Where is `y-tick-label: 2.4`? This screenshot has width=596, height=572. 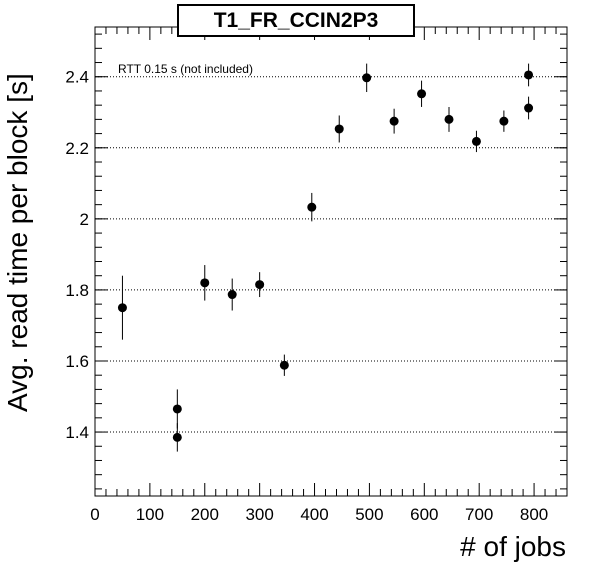 y-tick-label: 2.4 is located at coordinates (77, 77).